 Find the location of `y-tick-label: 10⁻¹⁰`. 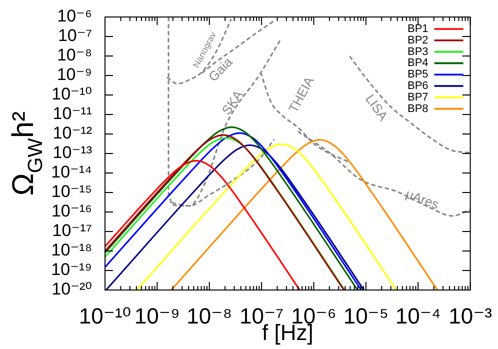

y-tick-label: 10⁻¹⁰ is located at coordinates (72, 94).